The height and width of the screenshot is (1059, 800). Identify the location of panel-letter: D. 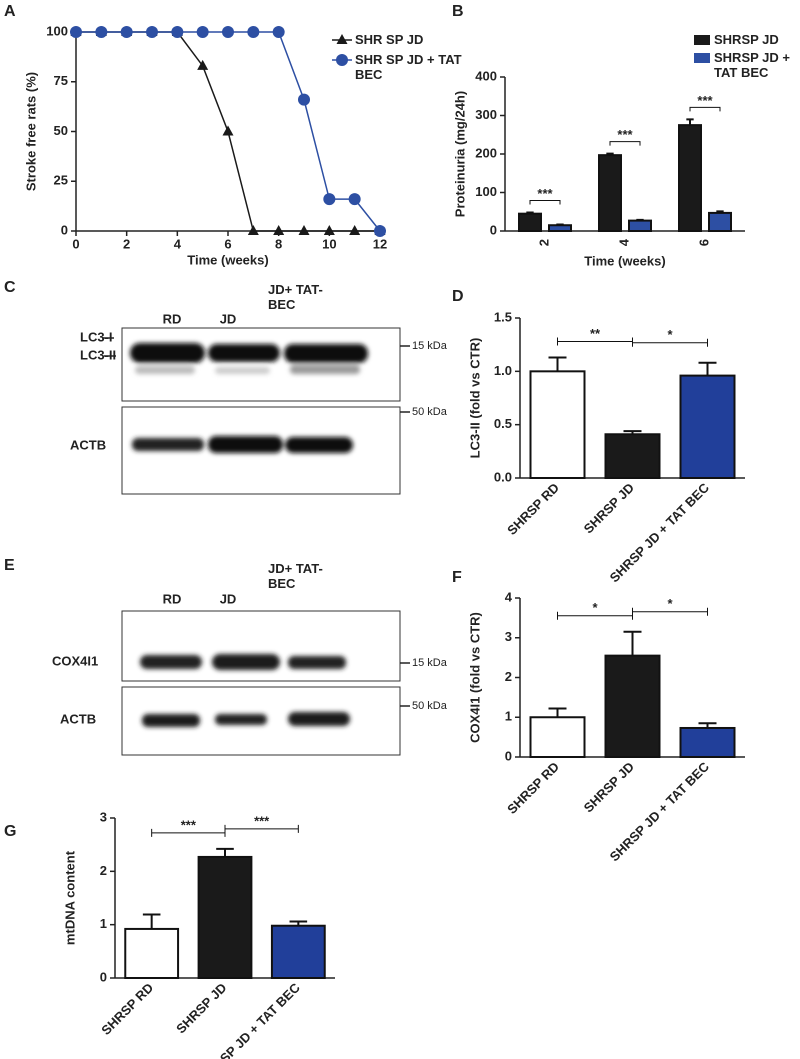
(458, 296).